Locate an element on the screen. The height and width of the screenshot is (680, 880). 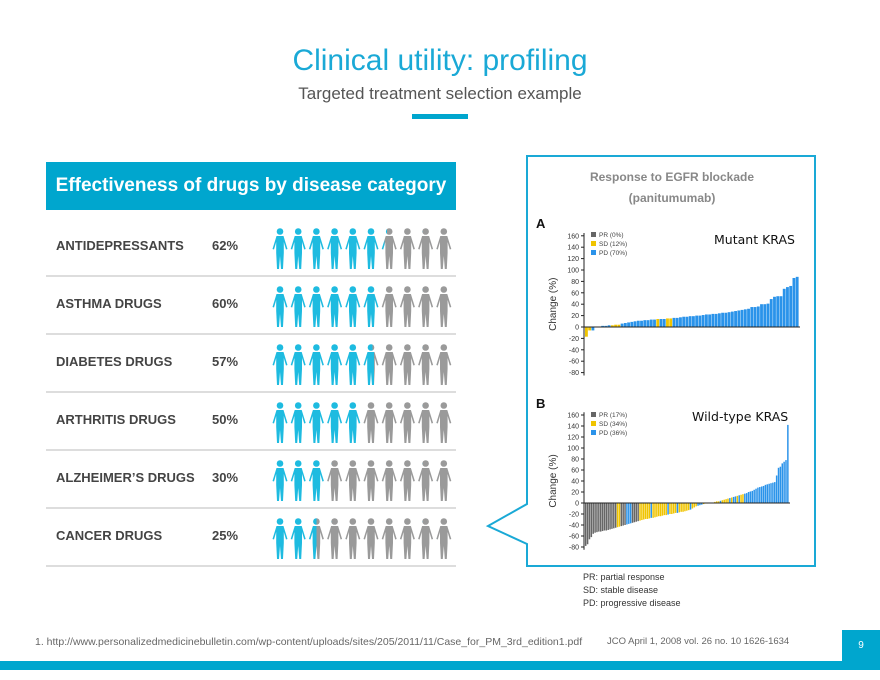
y-tick-label: -40 is located at coordinates (574, 526).